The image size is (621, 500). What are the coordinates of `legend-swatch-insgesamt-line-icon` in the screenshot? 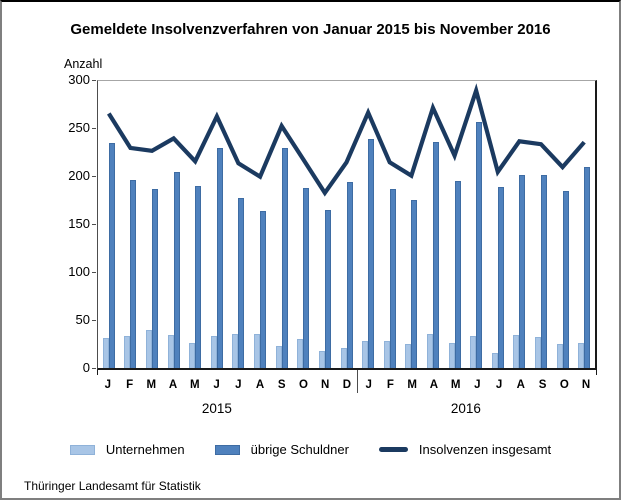 It's located at (393, 449).